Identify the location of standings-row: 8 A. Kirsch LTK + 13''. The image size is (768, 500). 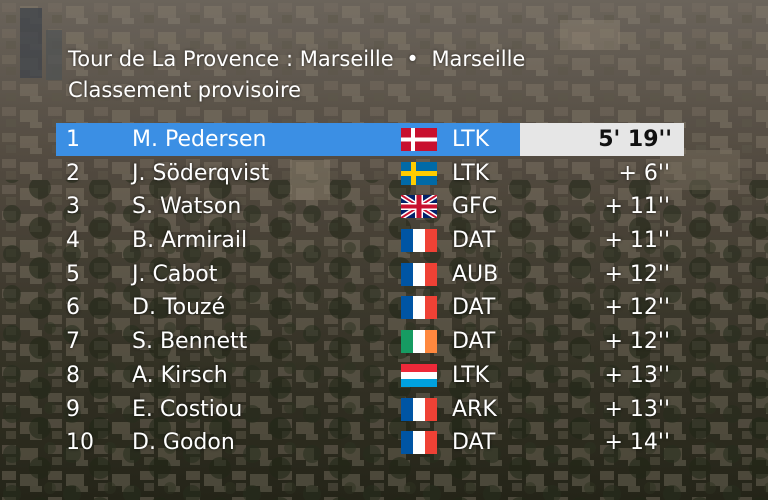
(384, 376).